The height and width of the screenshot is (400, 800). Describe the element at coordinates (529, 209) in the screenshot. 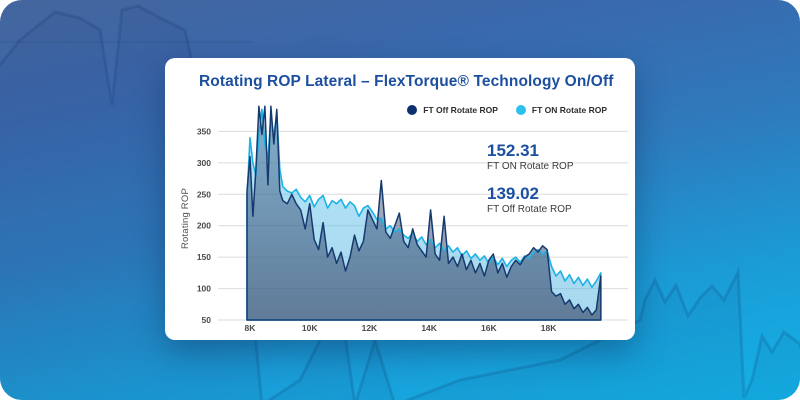

I see `stat-ft-off-label: FT Off Rotate ROP` at that location.